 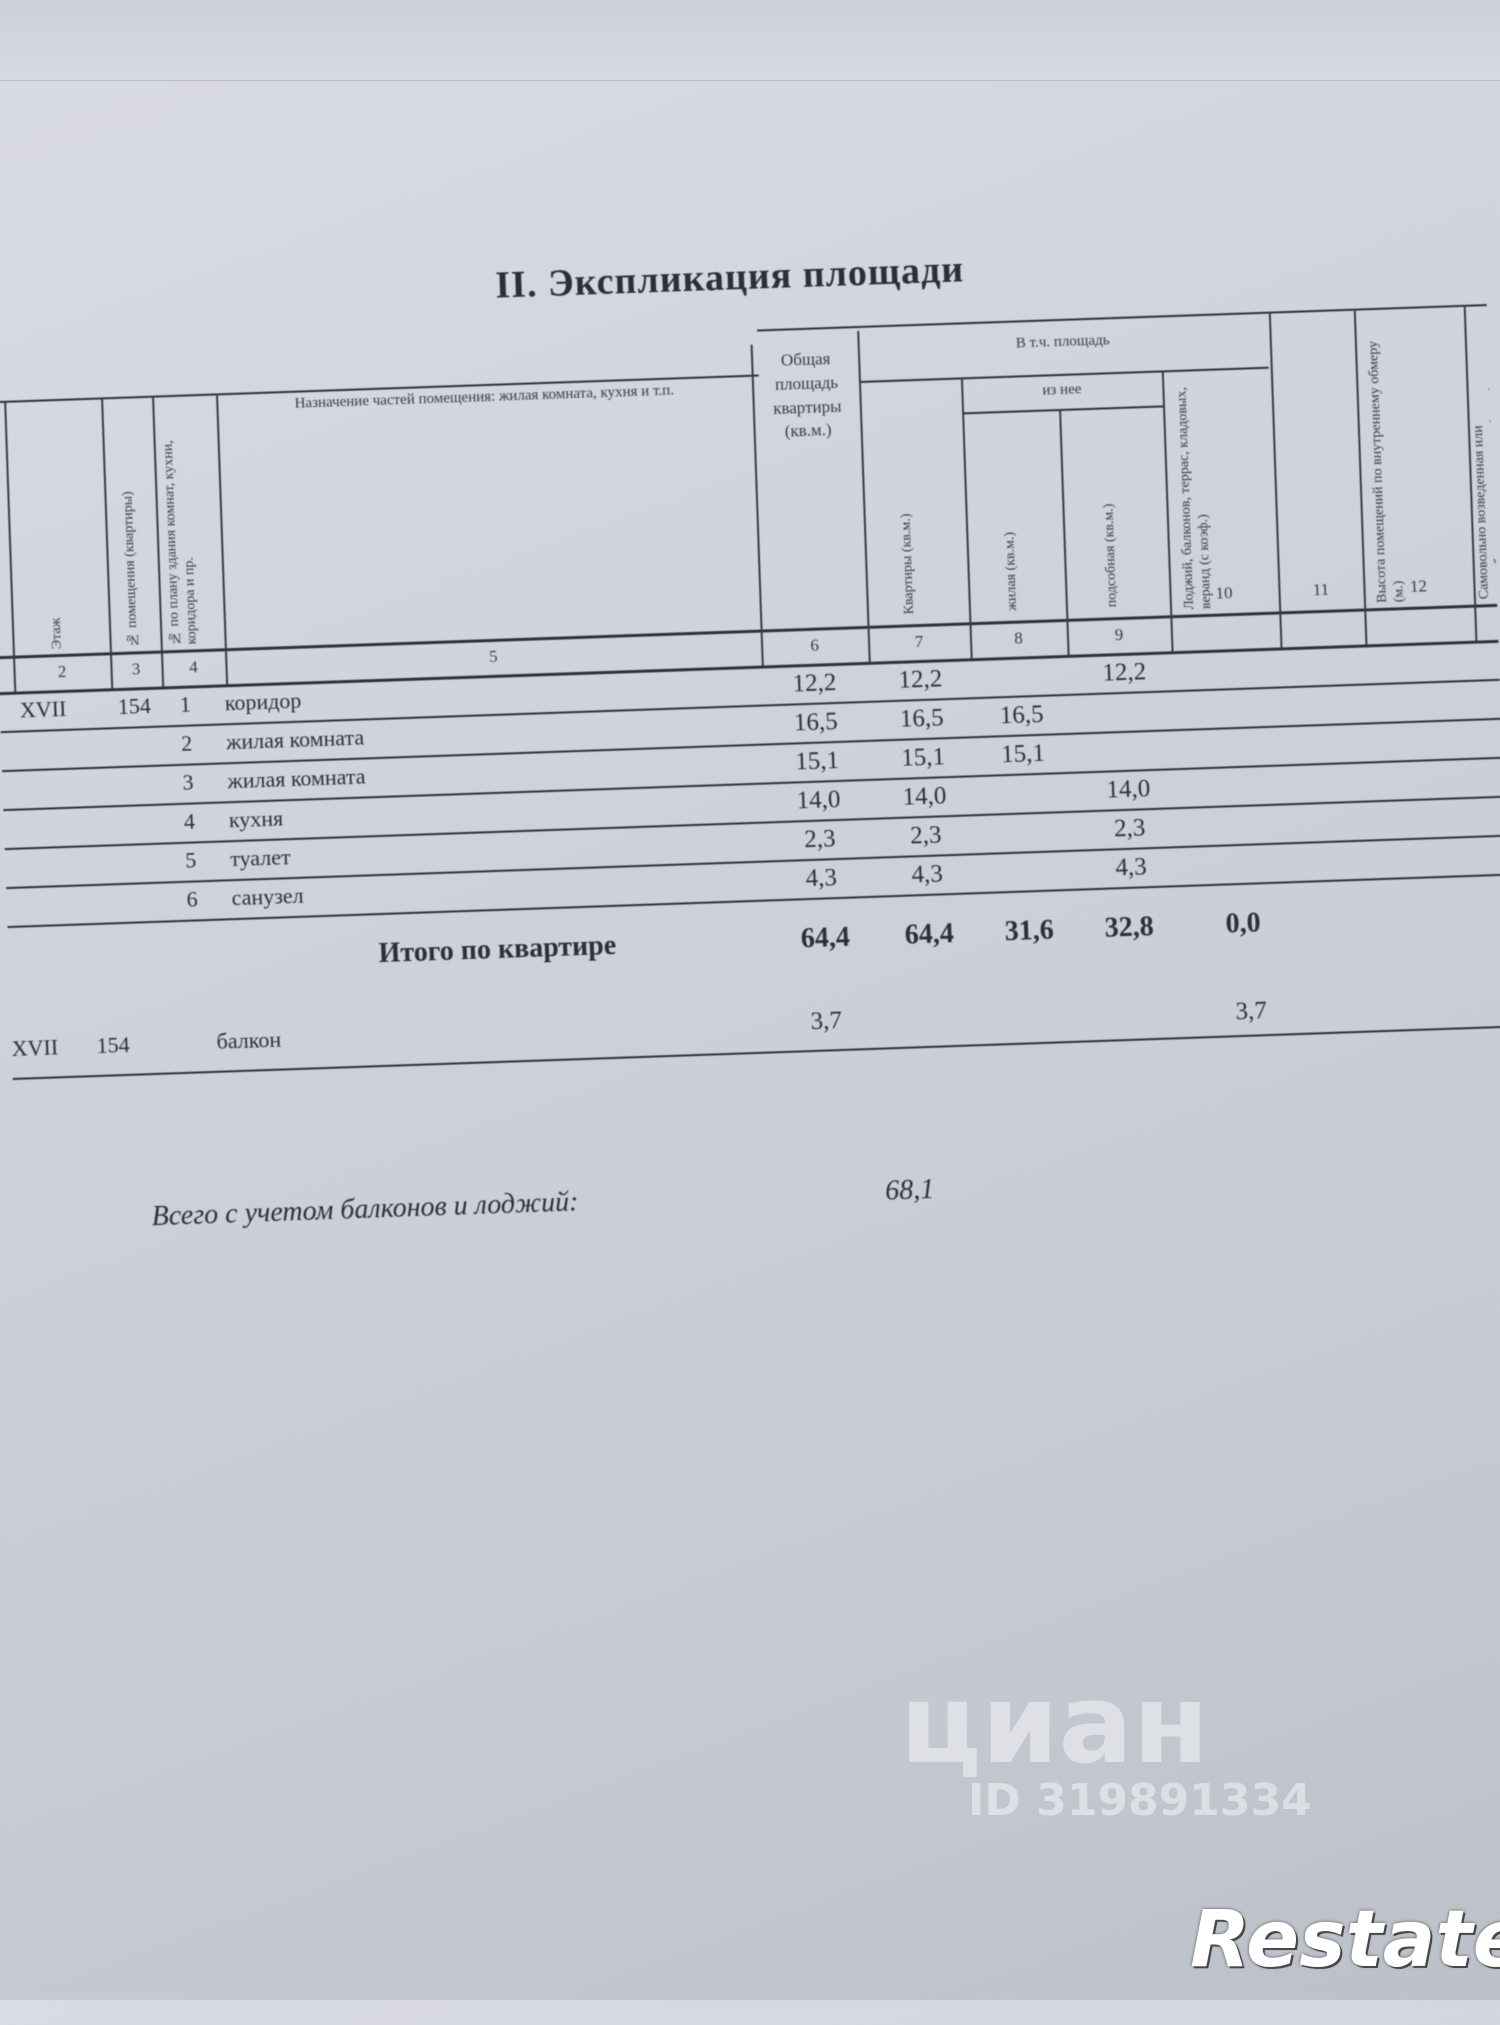 What do you see at coordinates (908, 564) in the screenshot?
I see `header-apartment: Квартиры (кв.м.)` at bounding box center [908, 564].